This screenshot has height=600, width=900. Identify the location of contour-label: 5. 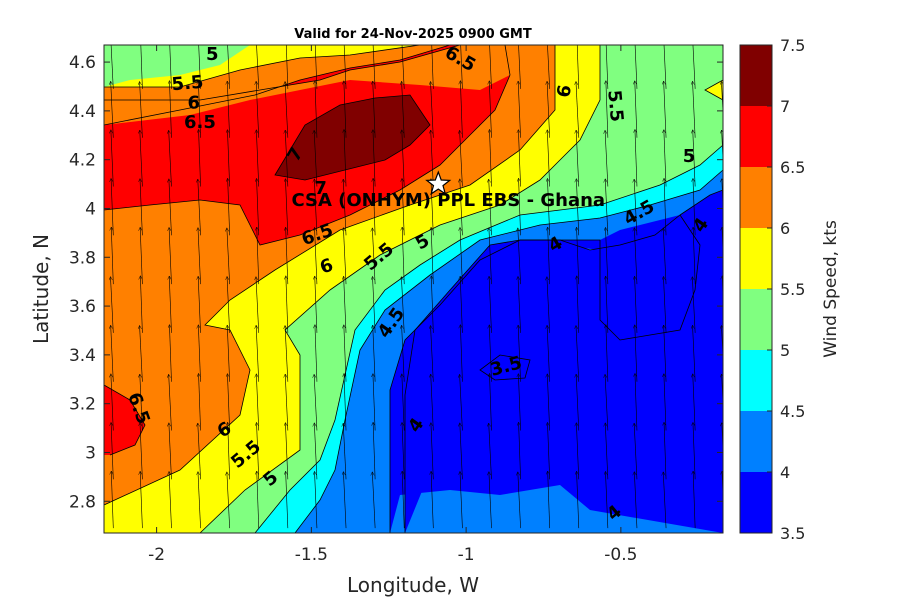
(689, 156).